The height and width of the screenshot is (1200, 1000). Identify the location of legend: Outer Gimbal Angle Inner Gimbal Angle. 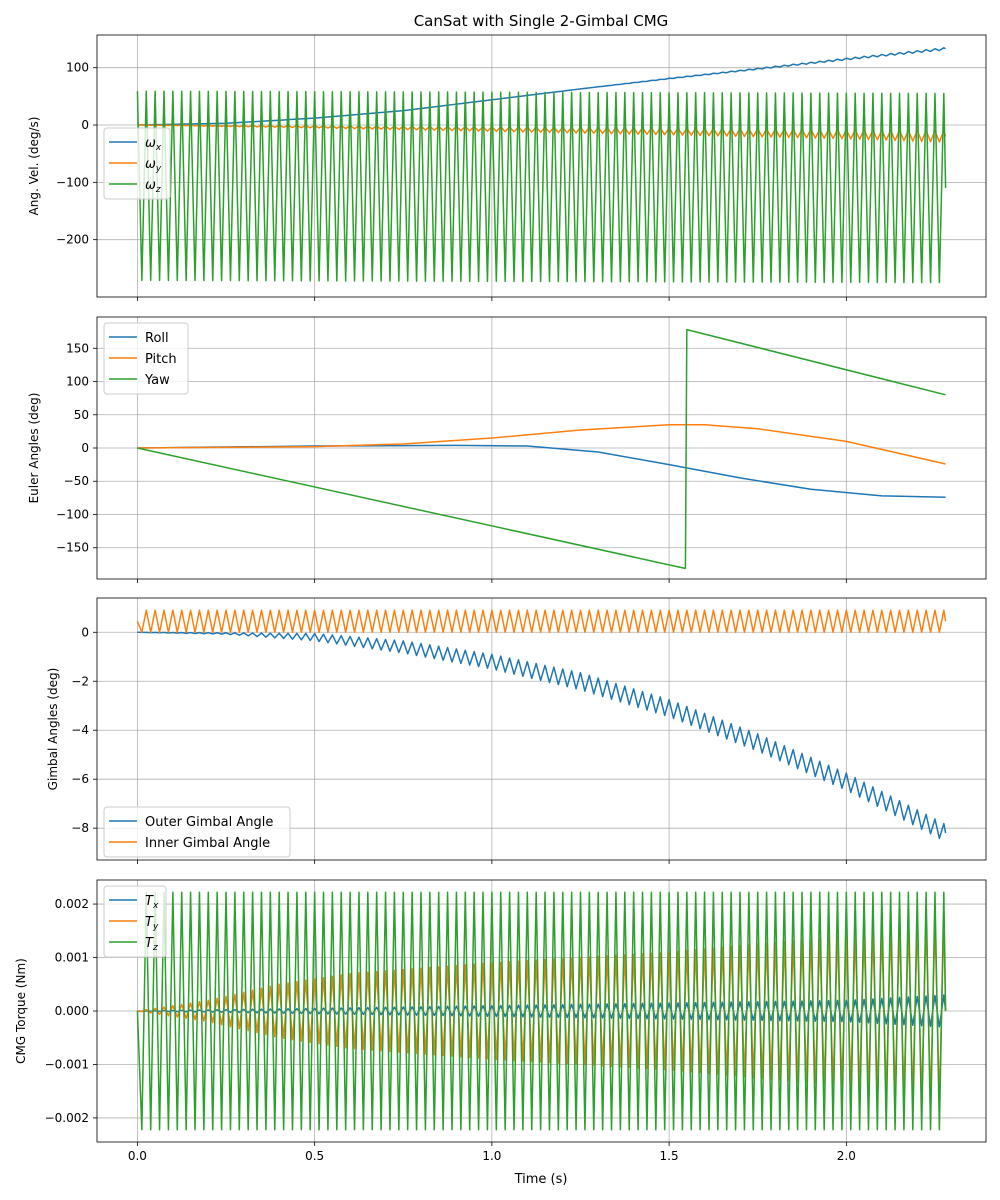
(197, 832).